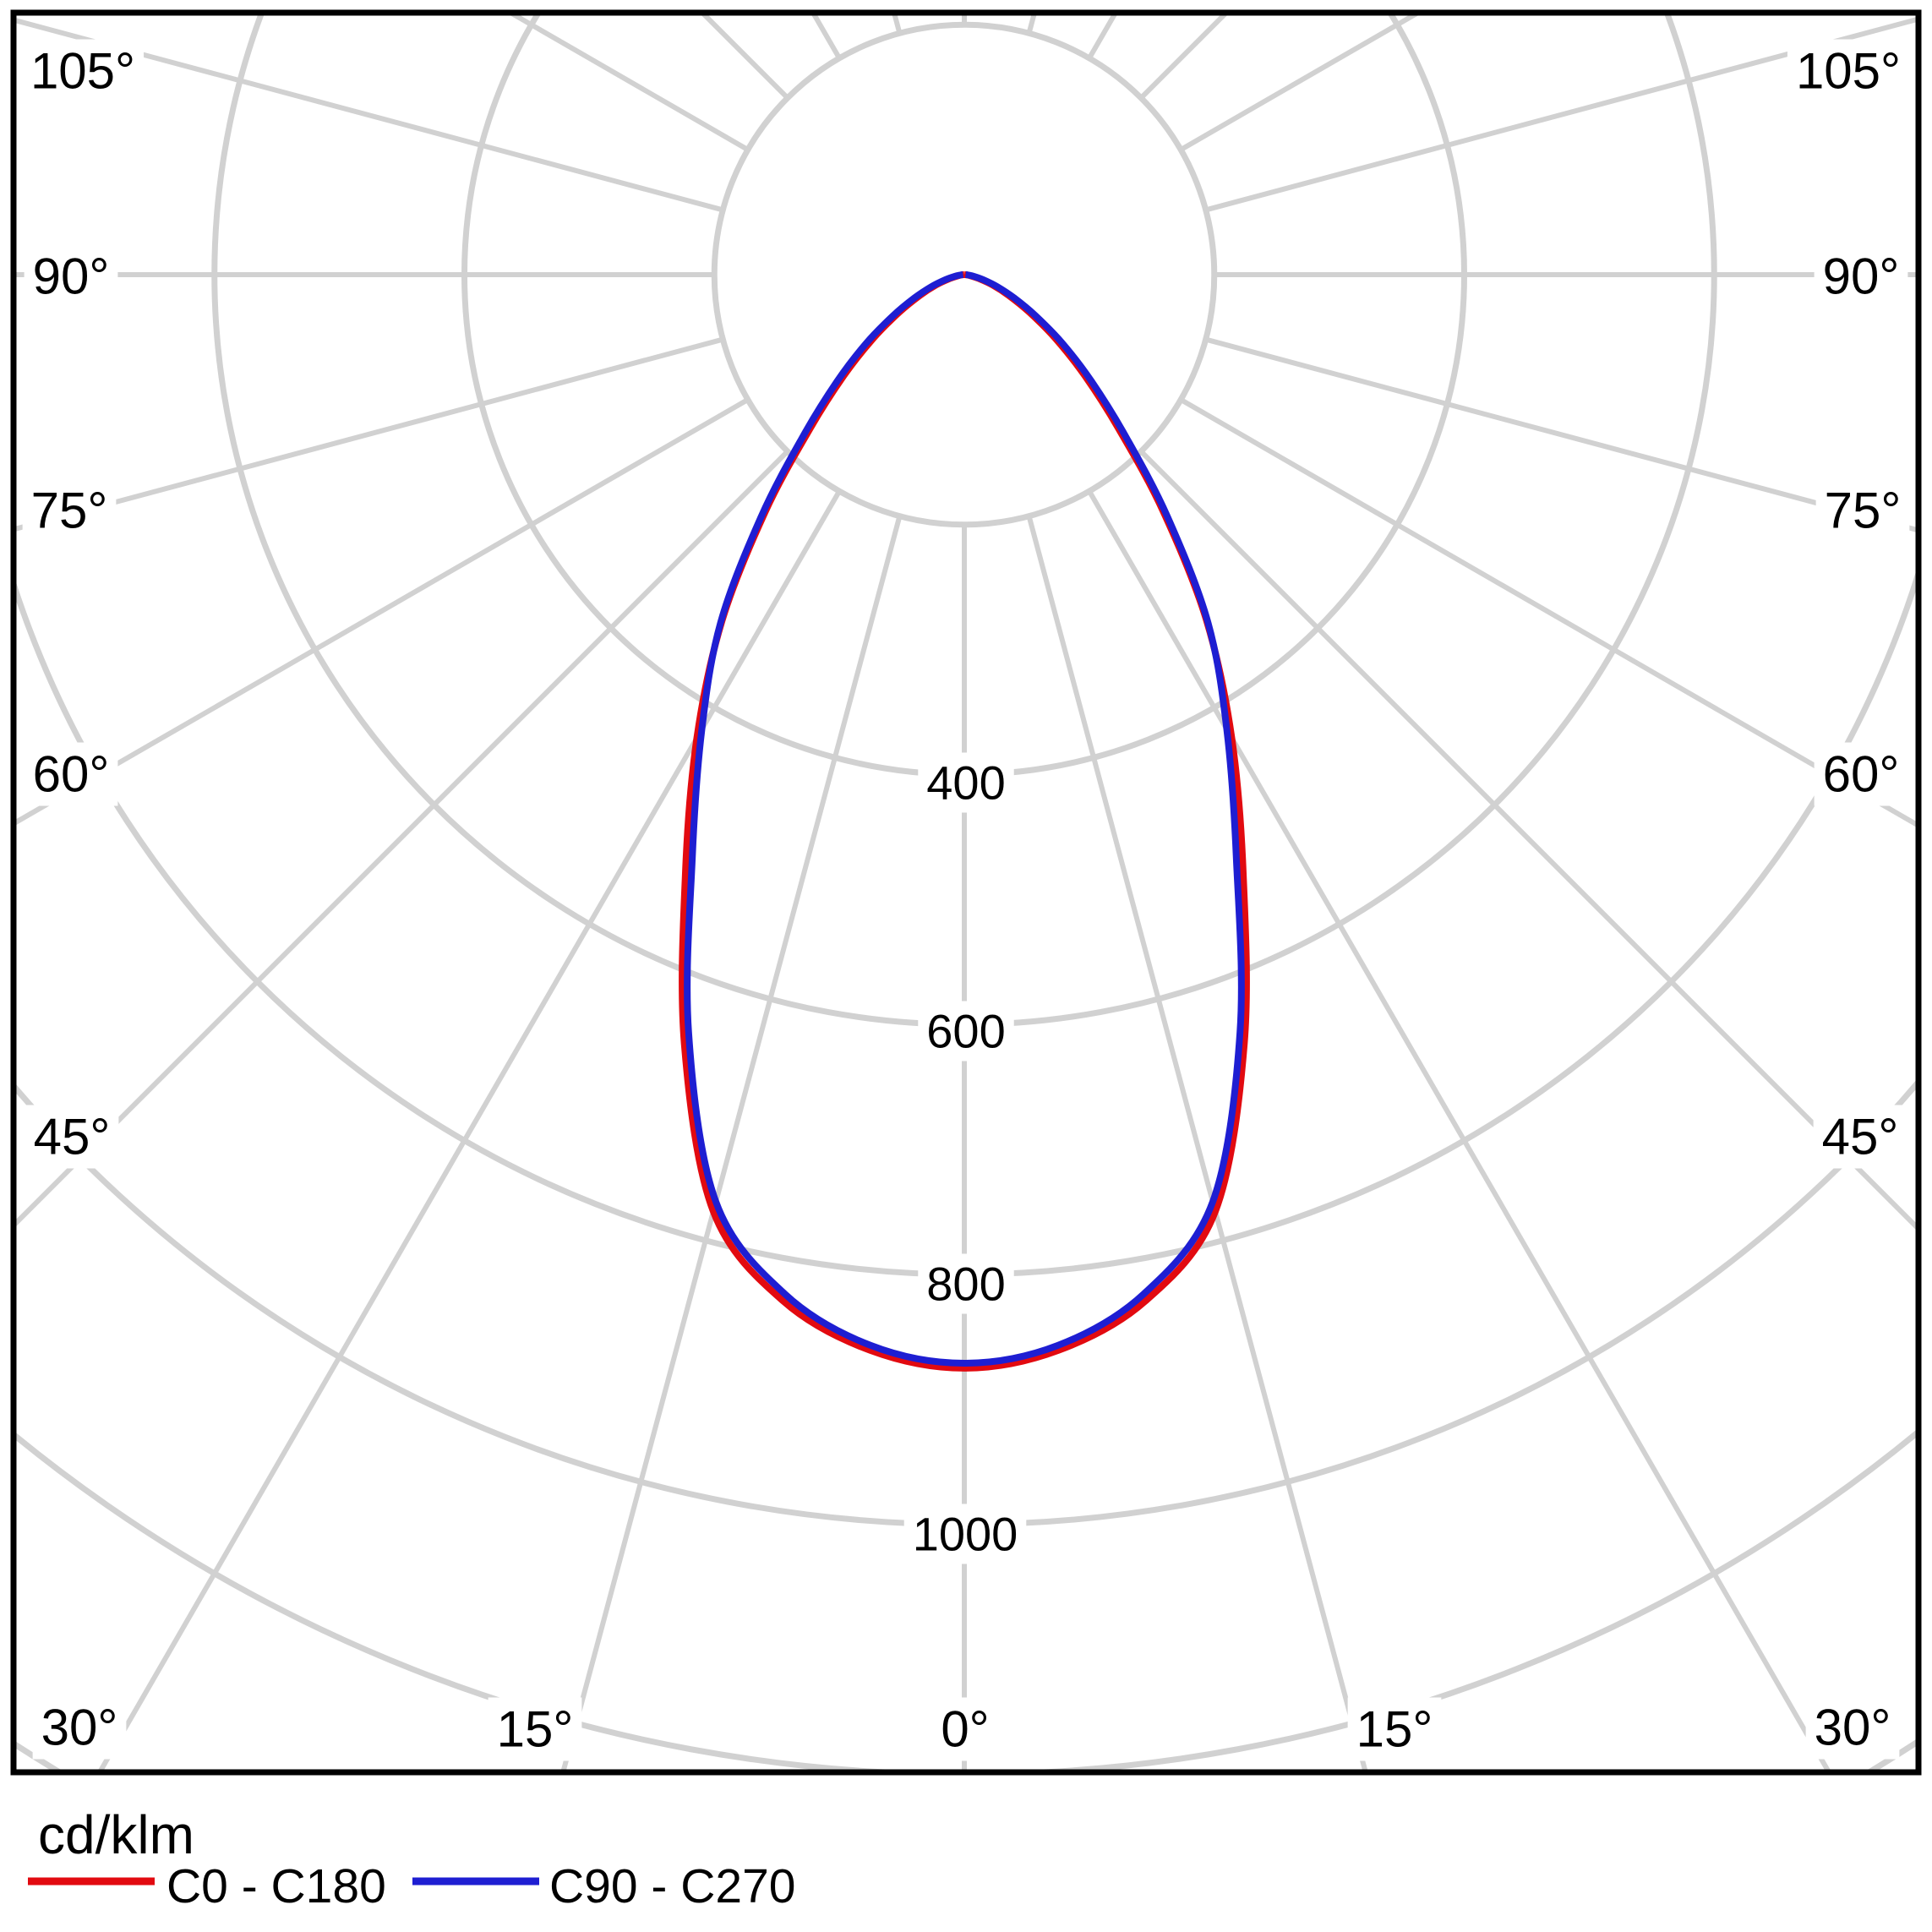 This screenshot has width=1932, height=1932. I want to click on angle-tick-label: 0°, so click(965, 1729).